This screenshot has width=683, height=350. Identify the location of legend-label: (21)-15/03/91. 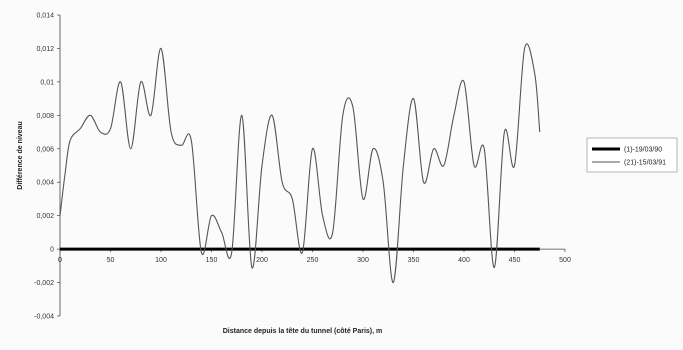
(645, 163).